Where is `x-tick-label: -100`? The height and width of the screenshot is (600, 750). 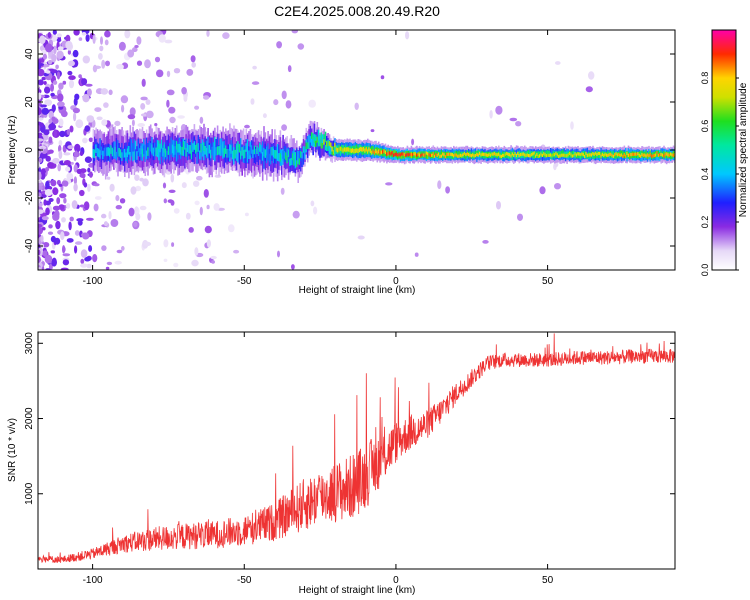
x-tick-label: -100 is located at coordinates (93, 580).